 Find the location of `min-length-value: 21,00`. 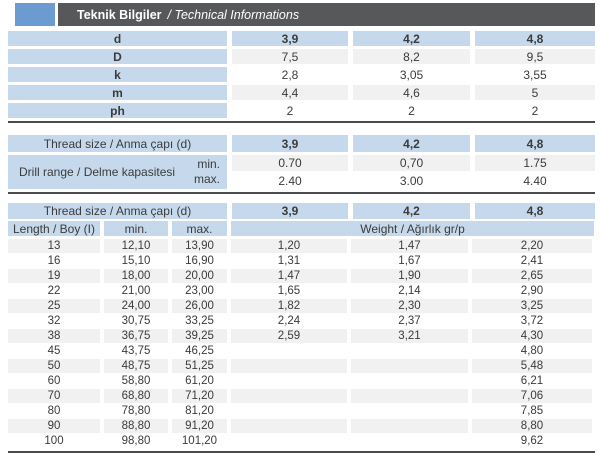

min-length-value: 21,00 is located at coordinates (136, 291).